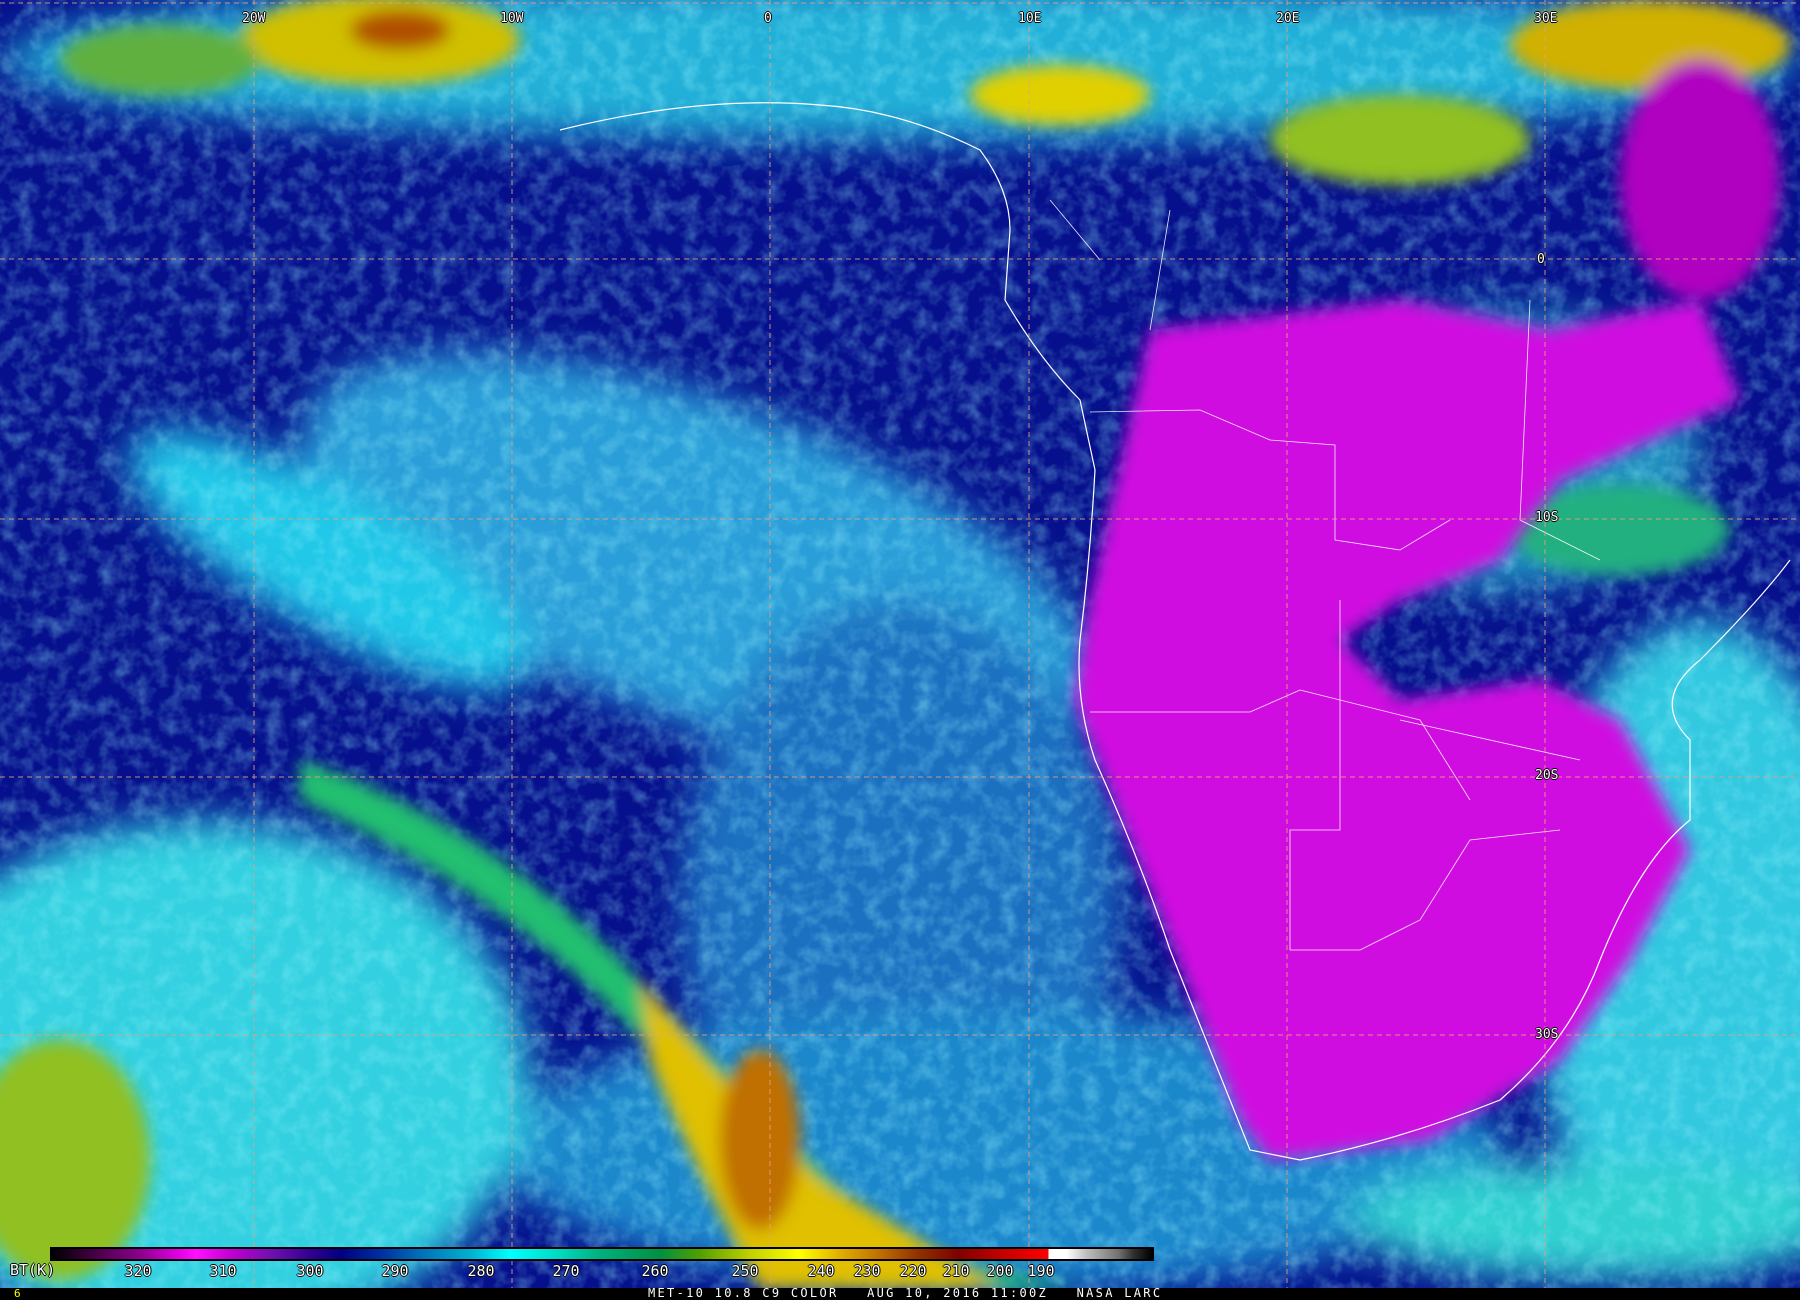 This screenshot has height=1300, width=1800. What do you see at coordinates (1041, 1271) in the screenshot?
I see `colorbar-tick: 190` at bounding box center [1041, 1271].